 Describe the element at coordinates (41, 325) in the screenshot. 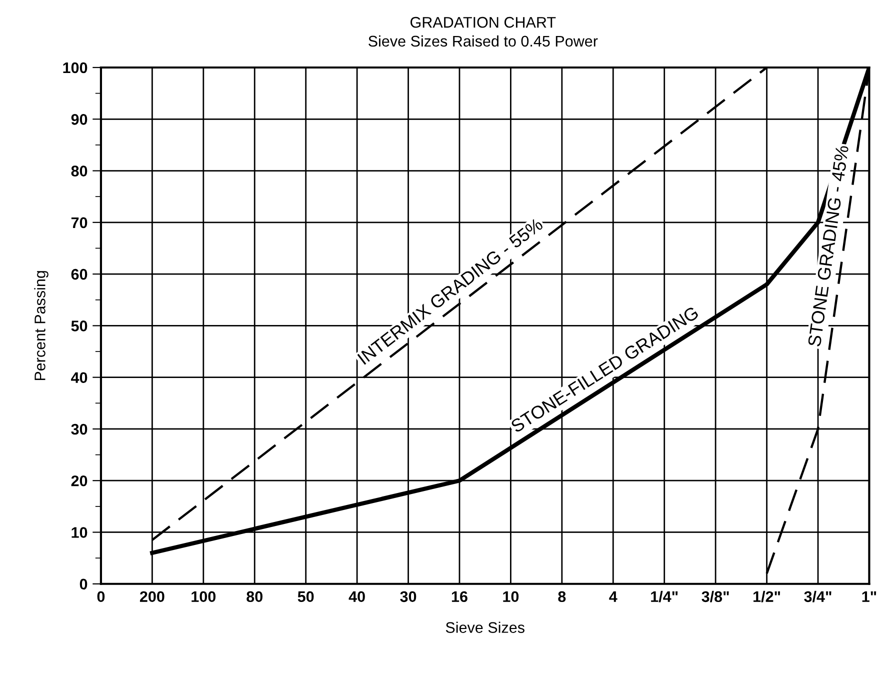

I see `y-axis-title: Percent Passing` at that location.